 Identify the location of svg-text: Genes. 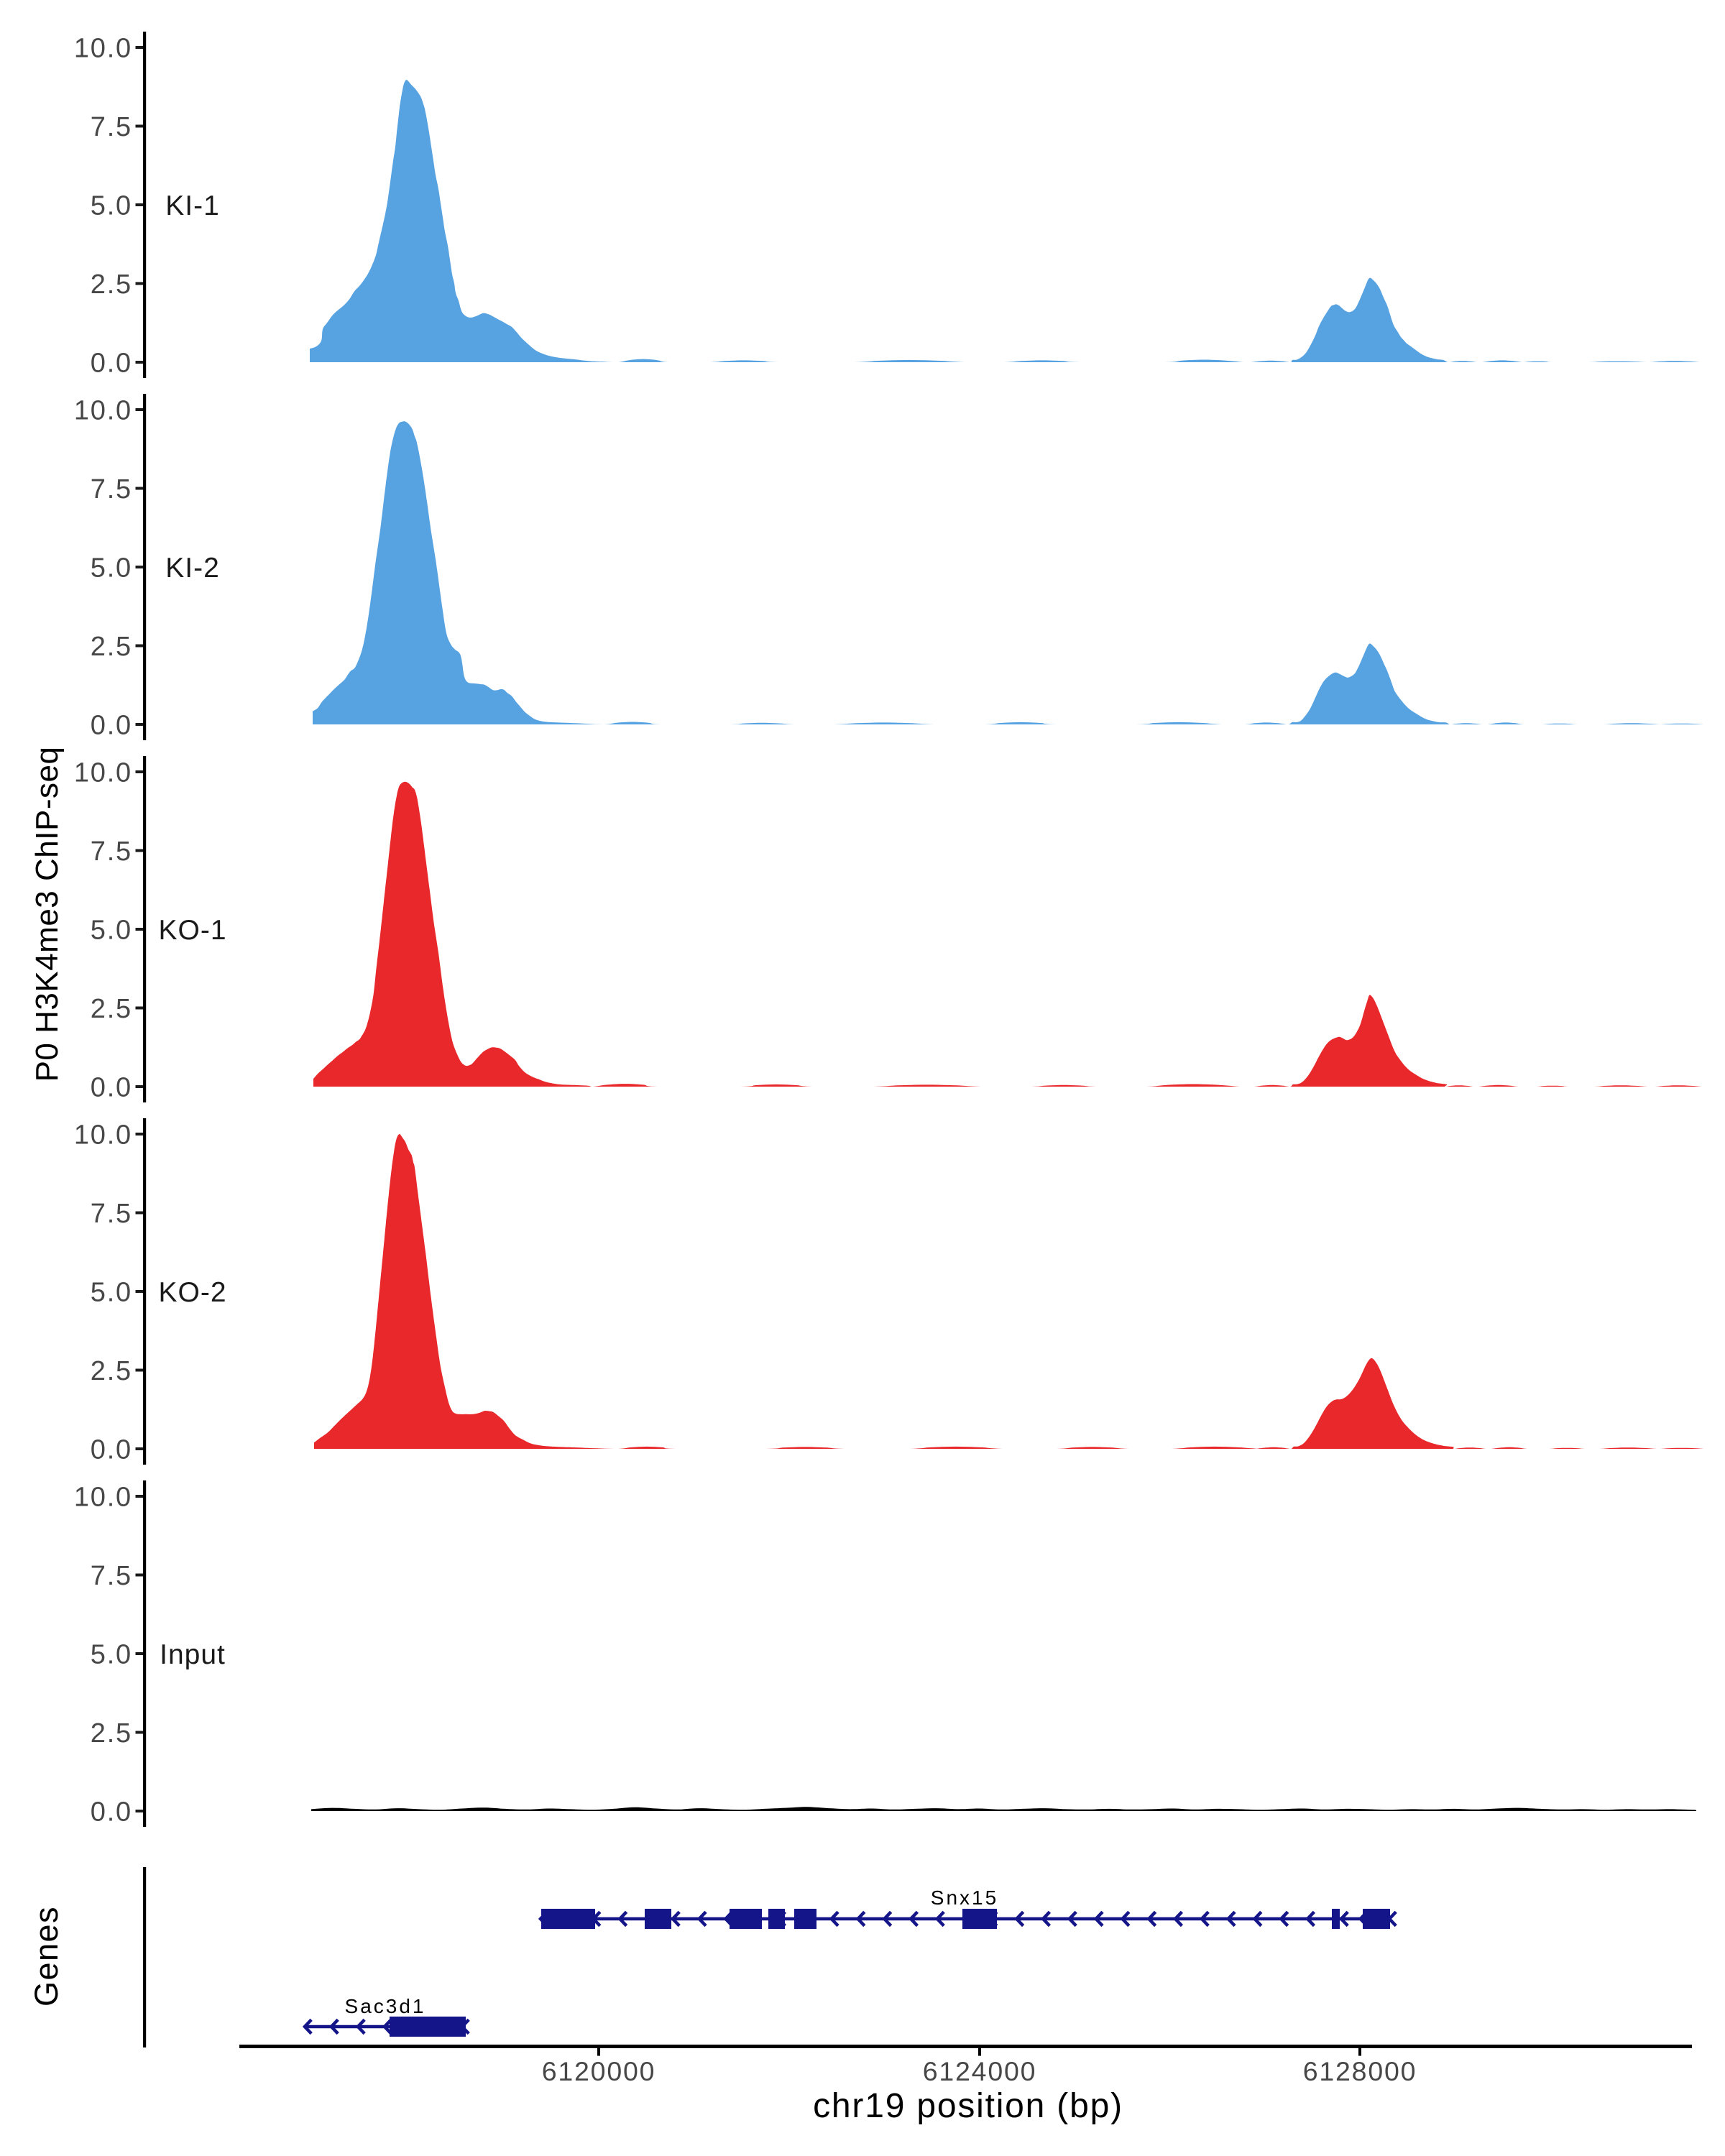
(46, 1957).